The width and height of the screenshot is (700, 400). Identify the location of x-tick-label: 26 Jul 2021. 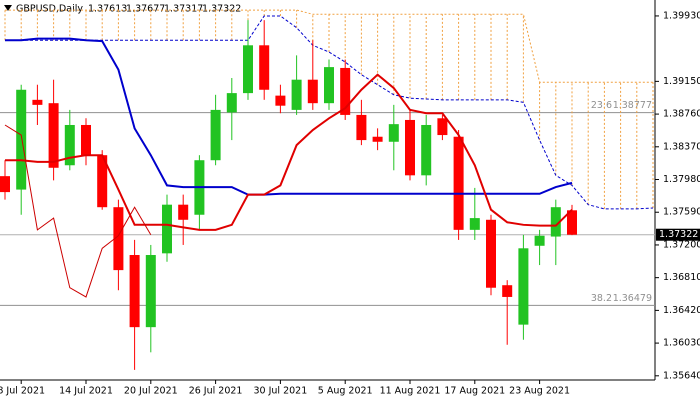
(216, 391).